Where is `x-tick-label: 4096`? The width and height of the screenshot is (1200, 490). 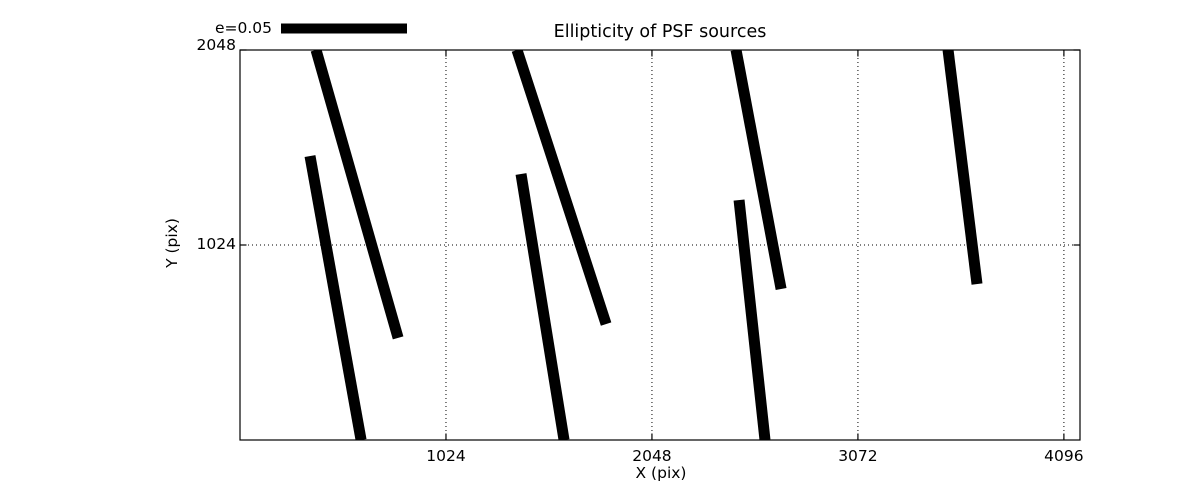 x-tick-label: 4096 is located at coordinates (1064, 456).